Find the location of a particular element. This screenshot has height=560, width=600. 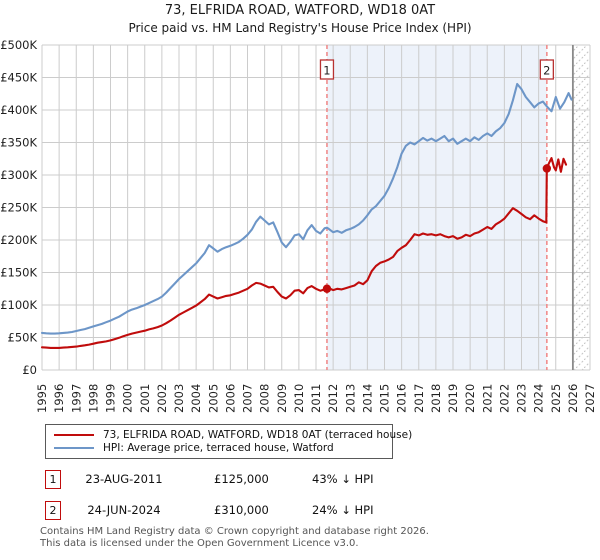

x-tick-label: 2008 is located at coordinates (265, 398).